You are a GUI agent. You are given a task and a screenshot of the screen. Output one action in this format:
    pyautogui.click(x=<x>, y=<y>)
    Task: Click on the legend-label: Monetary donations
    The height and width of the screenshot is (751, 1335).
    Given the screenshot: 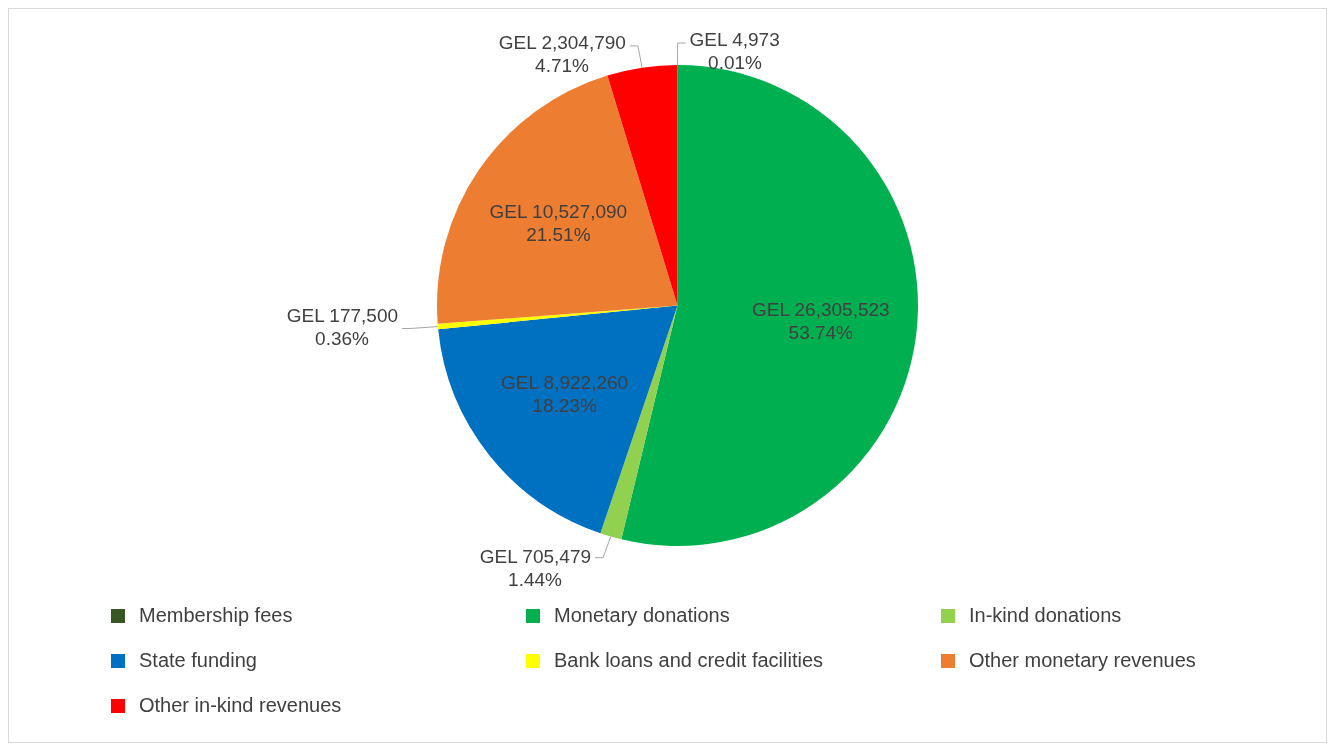 What is the action you would take?
    pyautogui.click(x=642, y=615)
    